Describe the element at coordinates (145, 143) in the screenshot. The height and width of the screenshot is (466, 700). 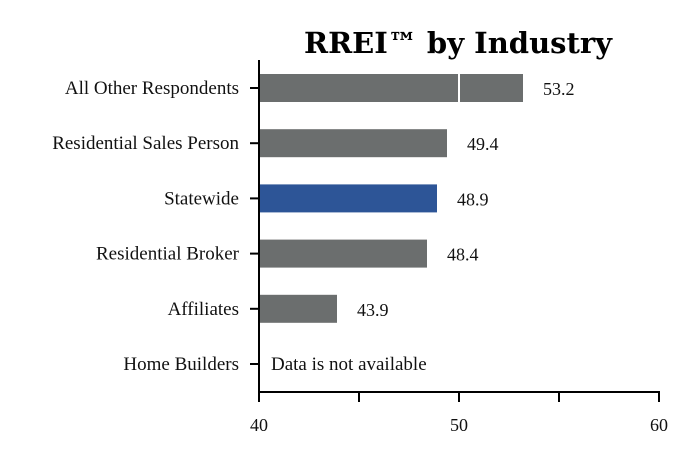
I see `category-label: Residential Sales Person` at that location.